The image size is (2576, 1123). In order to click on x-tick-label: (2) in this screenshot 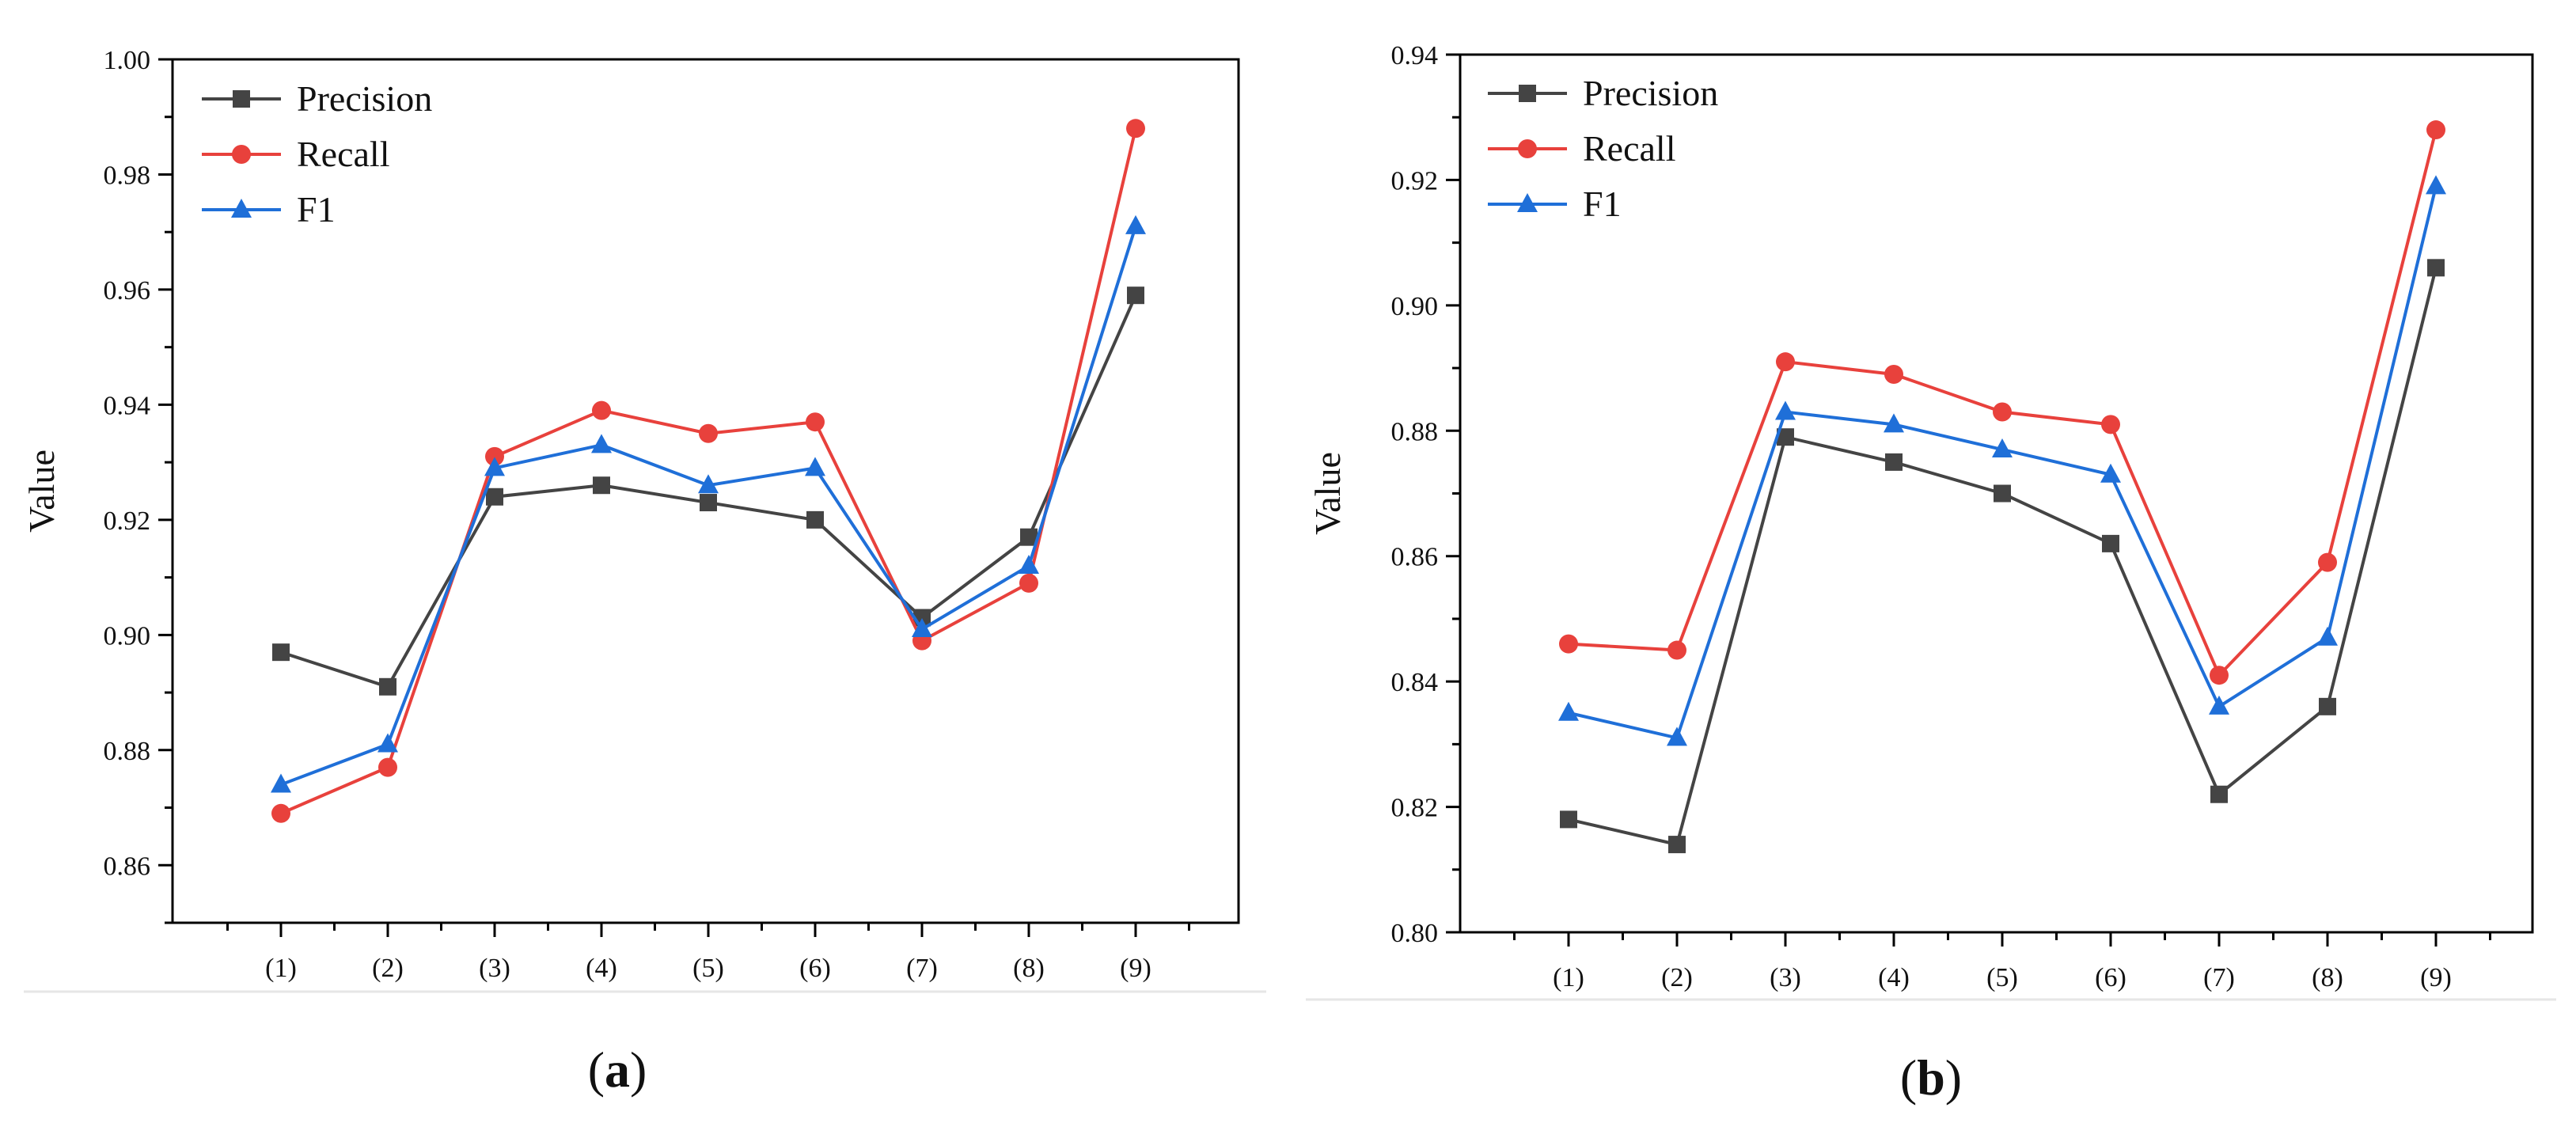, I will do `click(388, 968)`.